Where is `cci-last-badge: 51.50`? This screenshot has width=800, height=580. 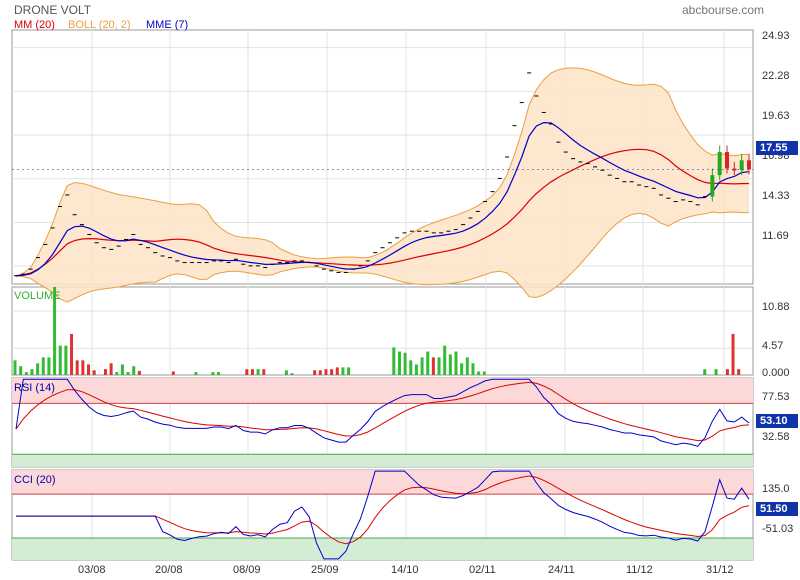 cci-last-badge: 51.50 is located at coordinates (777, 509).